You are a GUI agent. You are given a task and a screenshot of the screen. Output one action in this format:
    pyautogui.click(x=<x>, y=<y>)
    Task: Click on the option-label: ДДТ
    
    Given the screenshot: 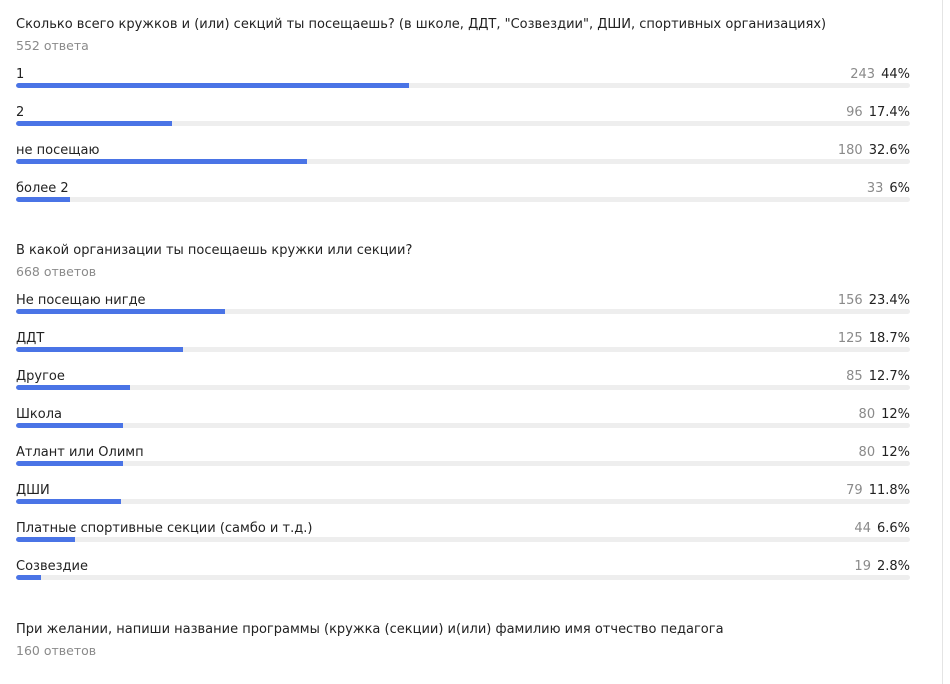 What is the action you would take?
    pyautogui.click(x=30, y=338)
    